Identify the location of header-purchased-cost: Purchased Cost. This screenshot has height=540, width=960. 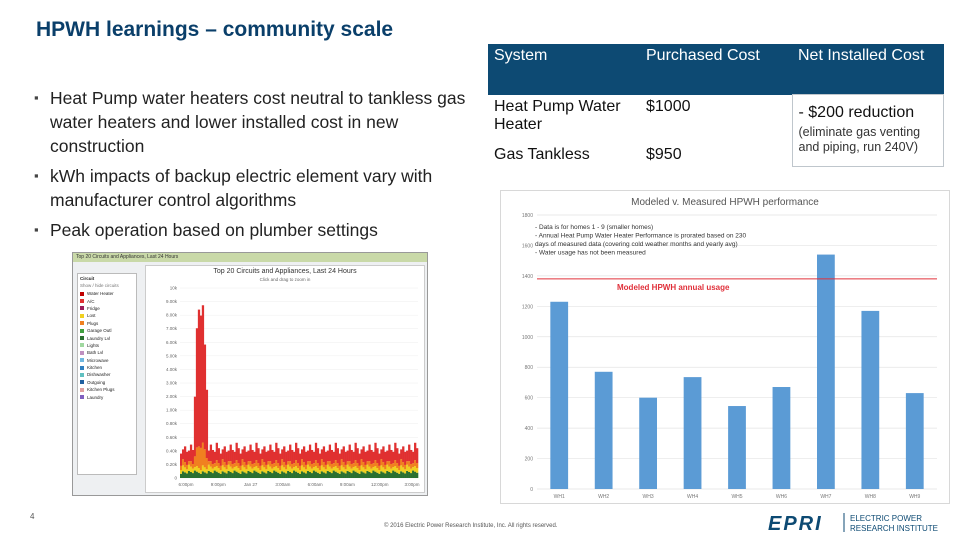
(716, 69).